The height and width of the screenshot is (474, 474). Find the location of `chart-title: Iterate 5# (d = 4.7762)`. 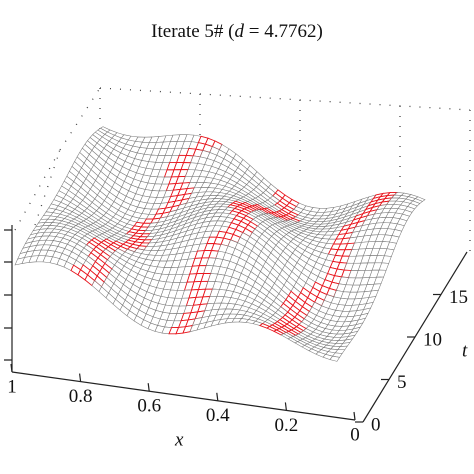

chart-title: Iterate 5# (d = 4.7762) is located at coordinates (237, 31).